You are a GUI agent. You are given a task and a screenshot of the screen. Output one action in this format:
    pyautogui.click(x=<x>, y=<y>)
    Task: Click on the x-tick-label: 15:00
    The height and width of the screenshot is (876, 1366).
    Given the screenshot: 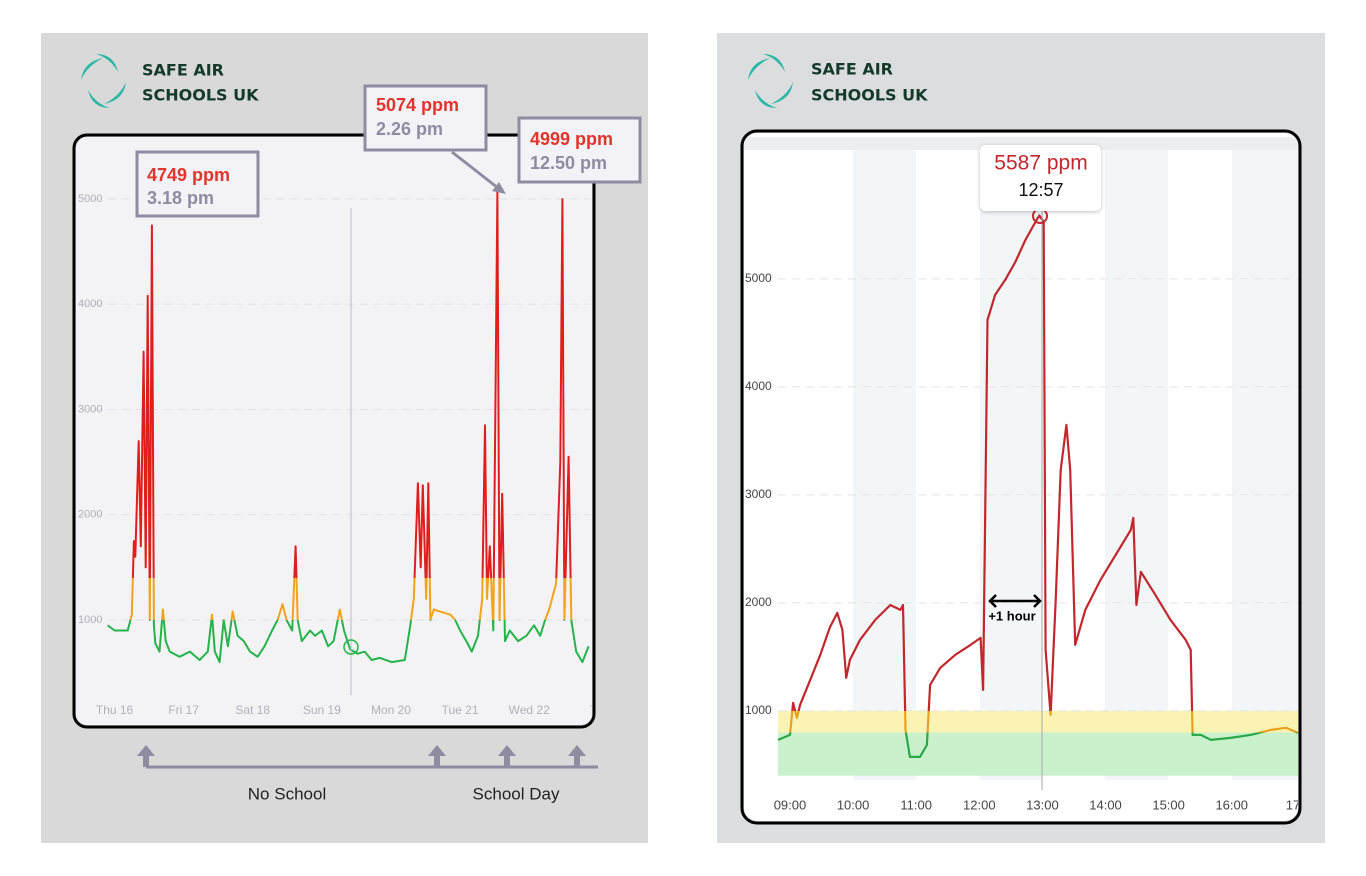 What is the action you would take?
    pyautogui.click(x=1168, y=804)
    